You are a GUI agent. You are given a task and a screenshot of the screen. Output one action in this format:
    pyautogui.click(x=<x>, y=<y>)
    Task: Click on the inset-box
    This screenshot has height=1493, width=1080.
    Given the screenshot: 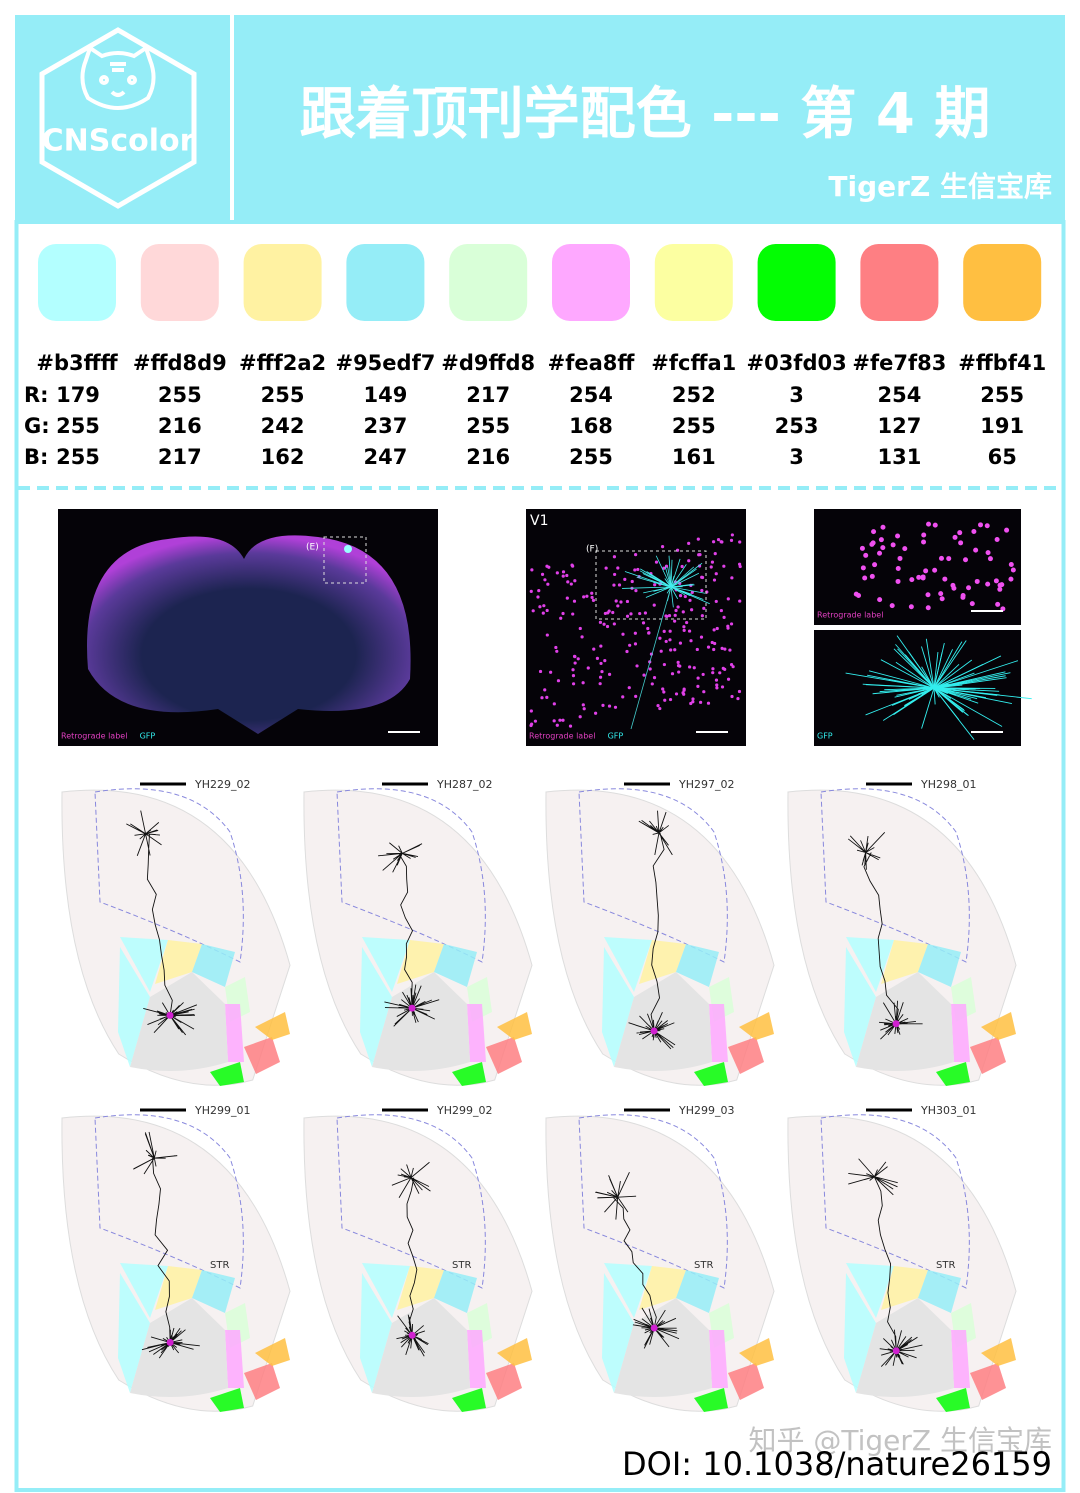 What is the action you would take?
    pyautogui.click(x=651, y=585)
    